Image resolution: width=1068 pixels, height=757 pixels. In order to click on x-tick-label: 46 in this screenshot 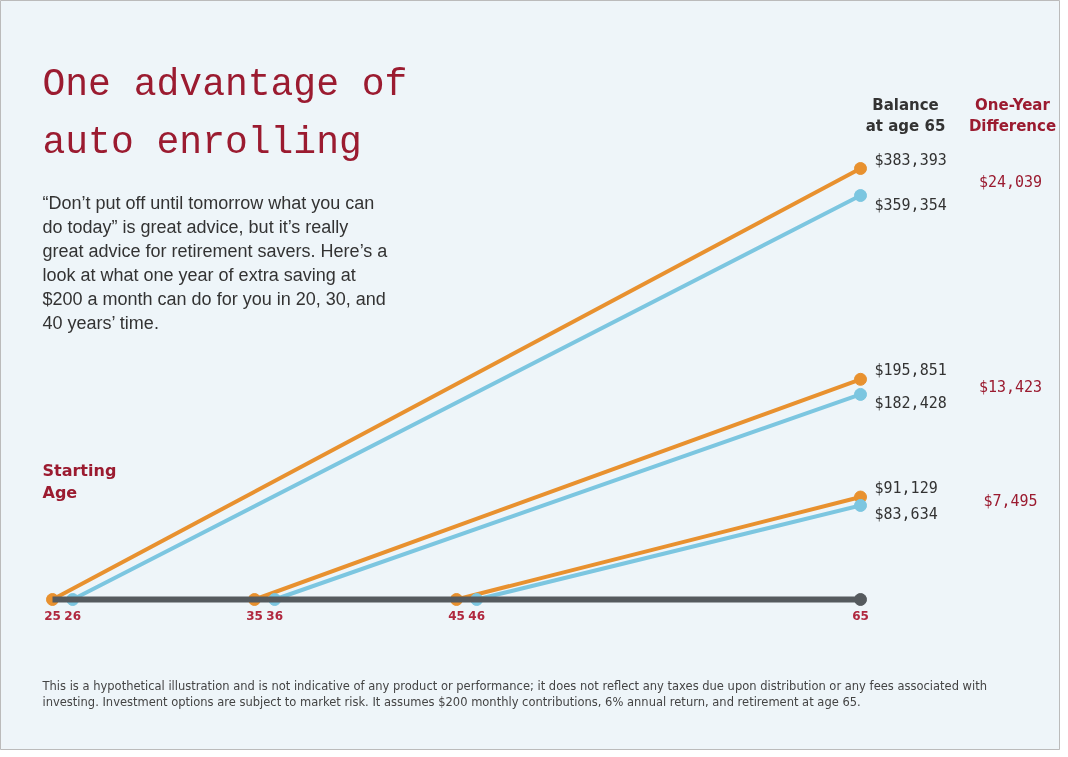, I will do `click(477, 615)`.